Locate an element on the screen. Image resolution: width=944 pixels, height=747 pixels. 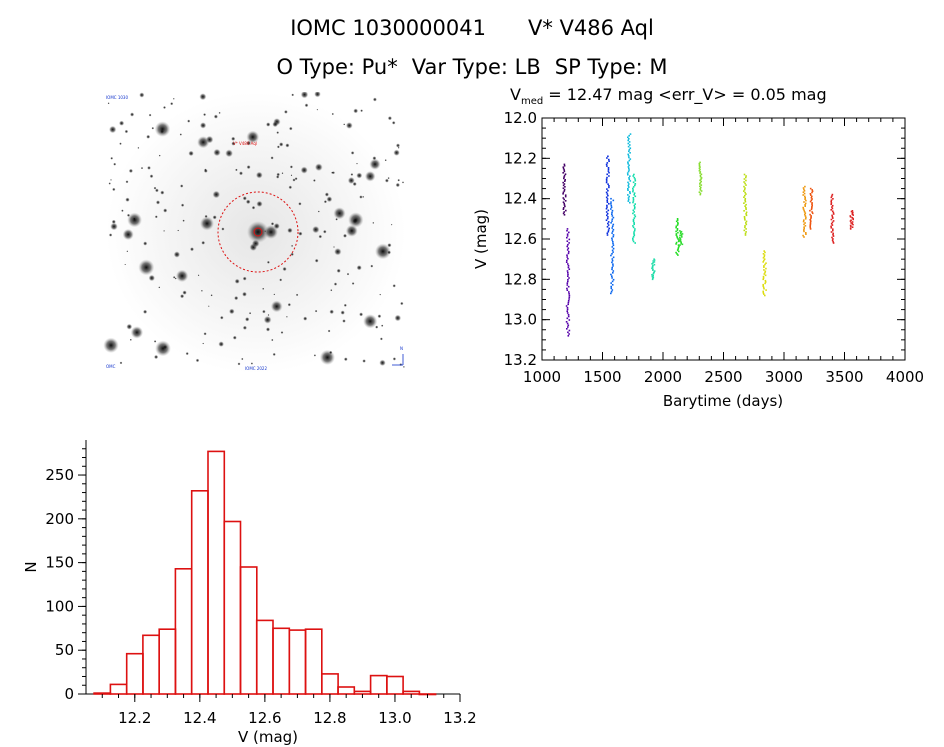
target-circle is located at coordinates (258, 232).